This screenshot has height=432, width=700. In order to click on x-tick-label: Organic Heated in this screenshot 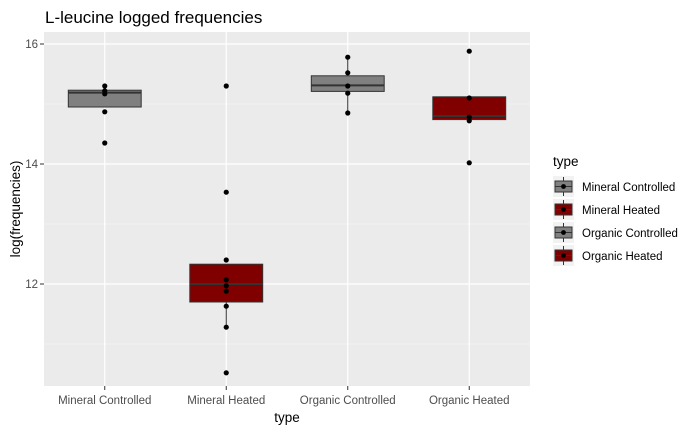, I will do `click(469, 401)`.